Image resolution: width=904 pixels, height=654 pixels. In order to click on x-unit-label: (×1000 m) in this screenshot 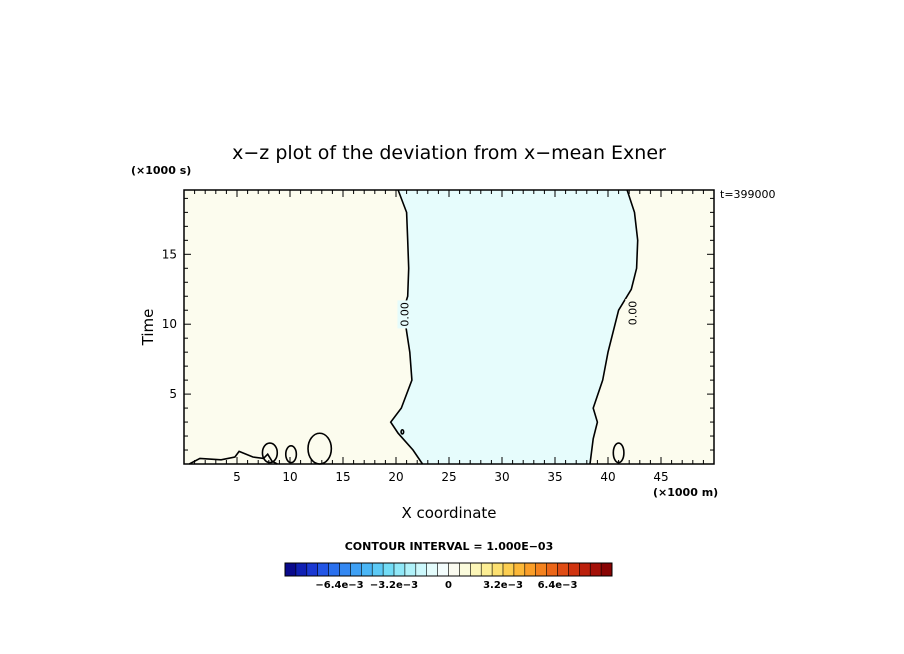, I will do `click(685, 492)`.